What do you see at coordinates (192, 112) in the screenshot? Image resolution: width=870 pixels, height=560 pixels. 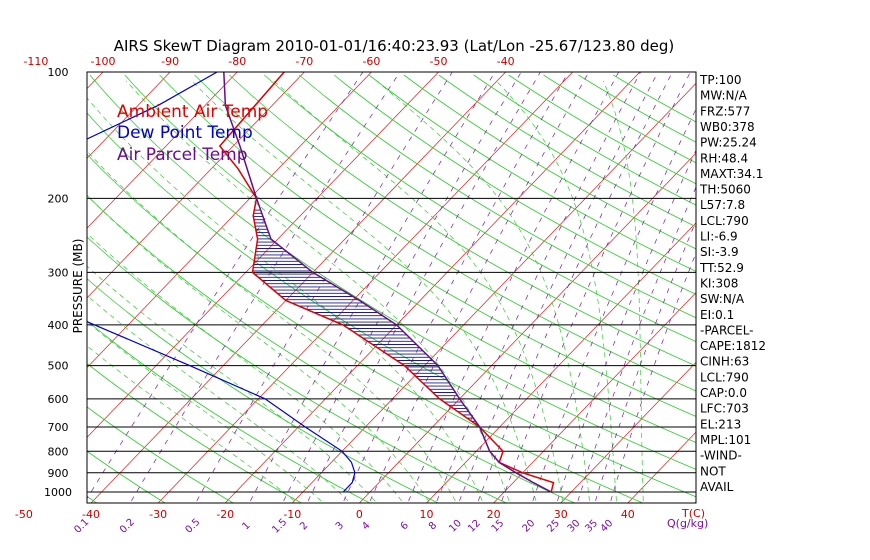 I see `legend-item: Ambient Air Temp` at bounding box center [192, 112].